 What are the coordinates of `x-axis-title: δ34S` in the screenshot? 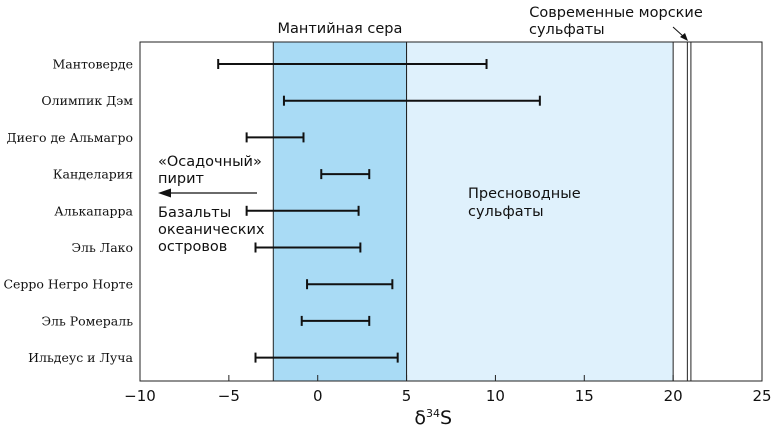 It's located at (433, 418).